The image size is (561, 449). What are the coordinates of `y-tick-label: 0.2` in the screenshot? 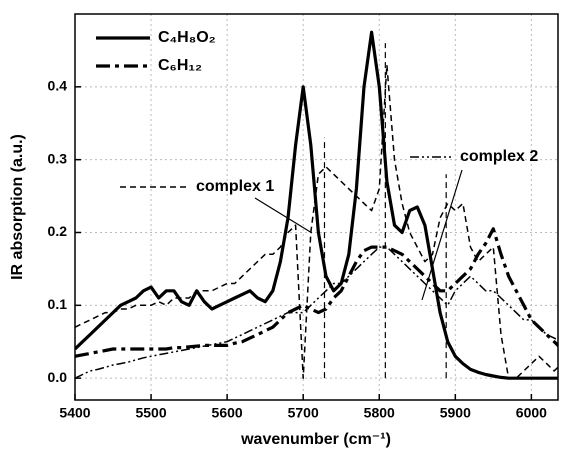 It's located at (58, 231).